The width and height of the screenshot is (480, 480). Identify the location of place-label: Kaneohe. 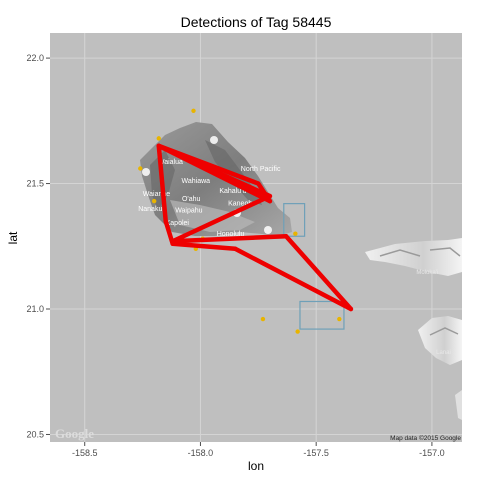
(242, 204).